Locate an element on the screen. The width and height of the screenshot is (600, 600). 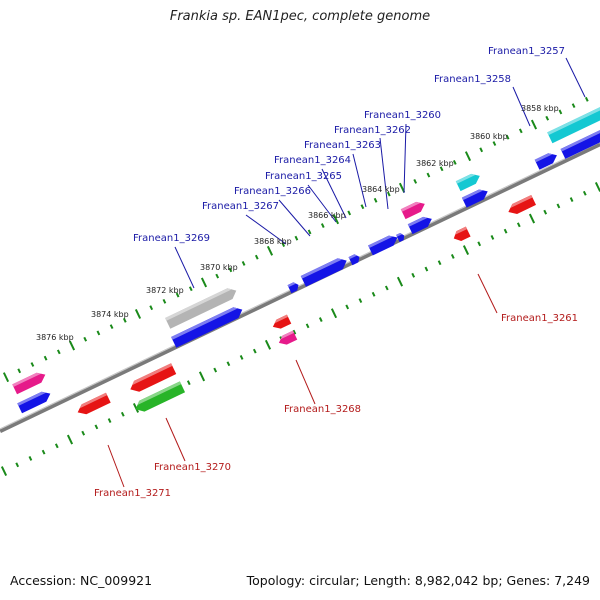
gene-label: Franean1_3263 is located at coordinates (342, 145).